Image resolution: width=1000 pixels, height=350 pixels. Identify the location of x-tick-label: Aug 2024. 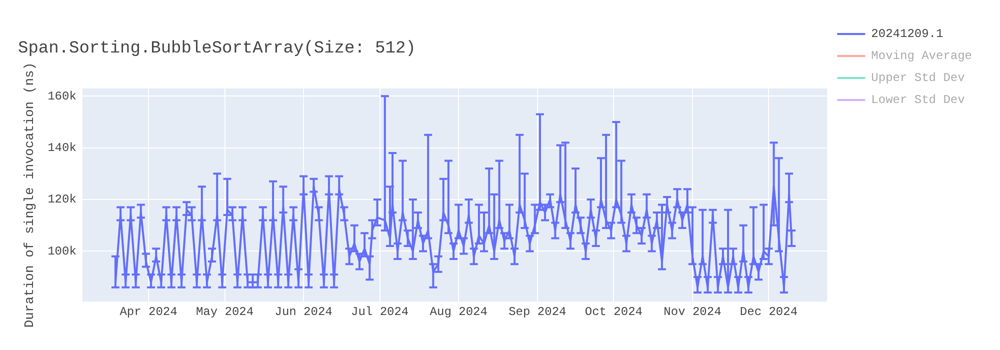
(459, 311).